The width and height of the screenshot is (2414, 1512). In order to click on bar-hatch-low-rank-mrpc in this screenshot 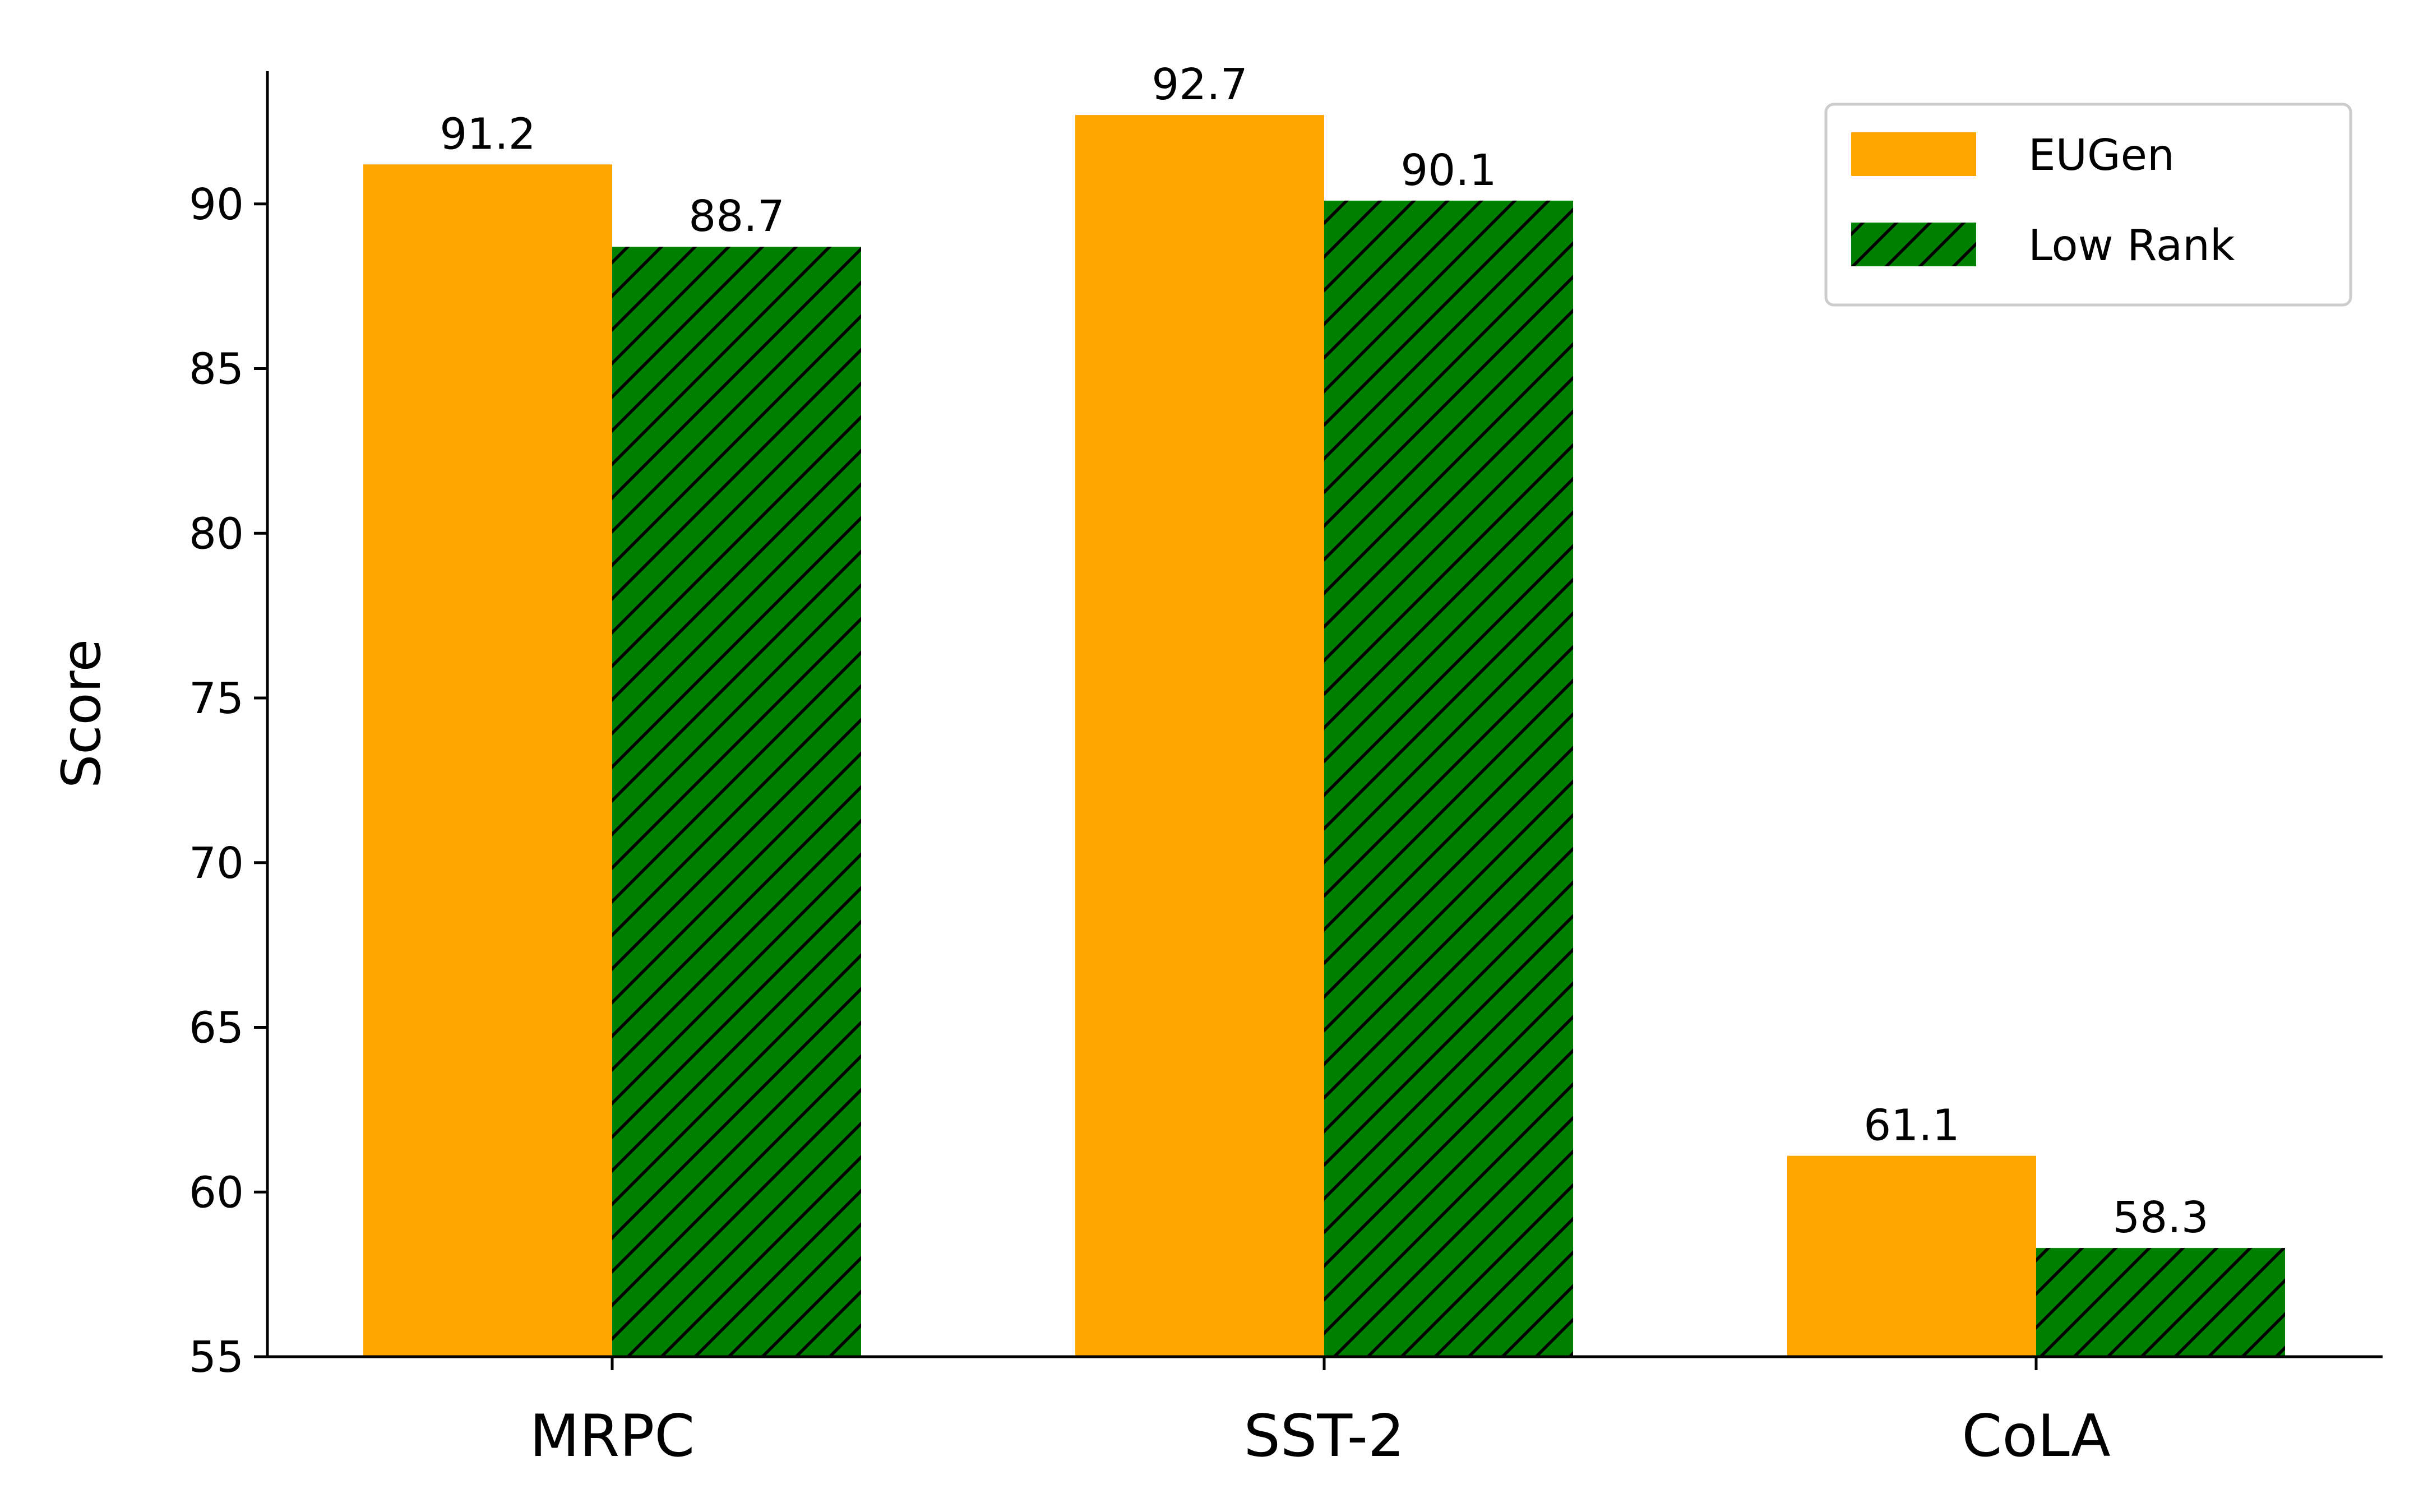, I will do `click(736, 802)`.